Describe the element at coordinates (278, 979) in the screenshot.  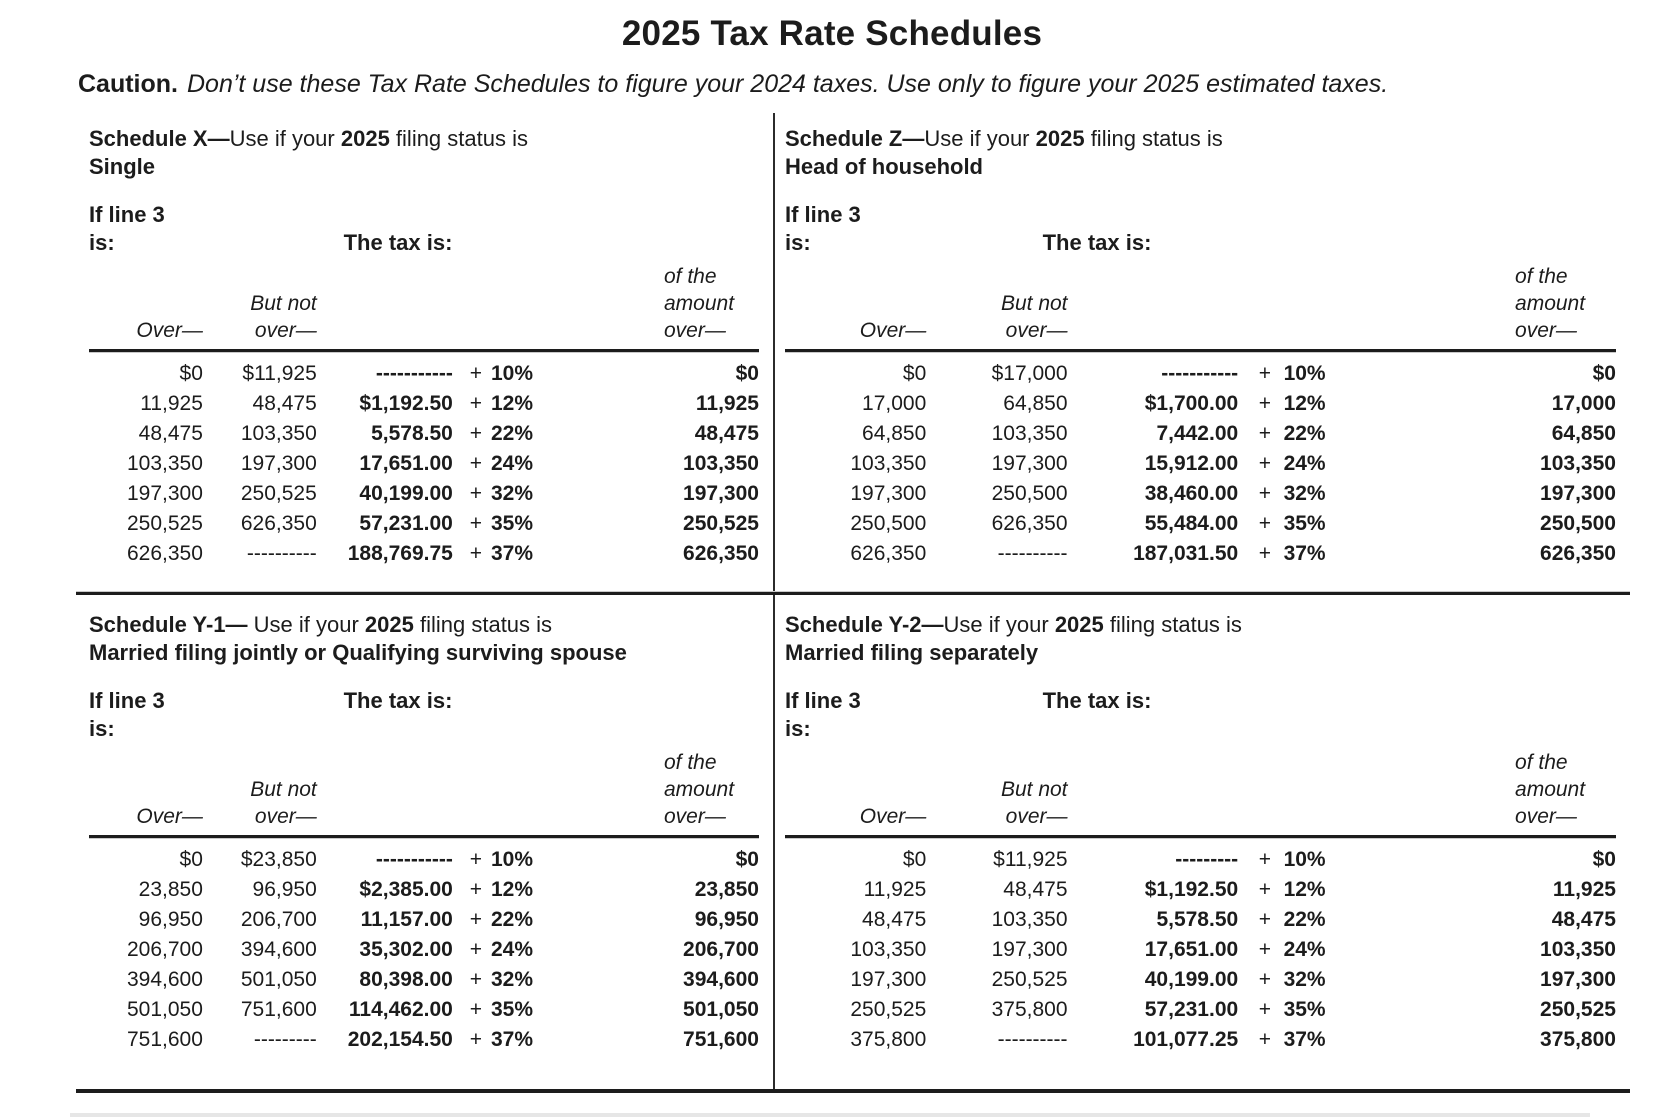
I see `but-not-over-value: 501,050` at that location.